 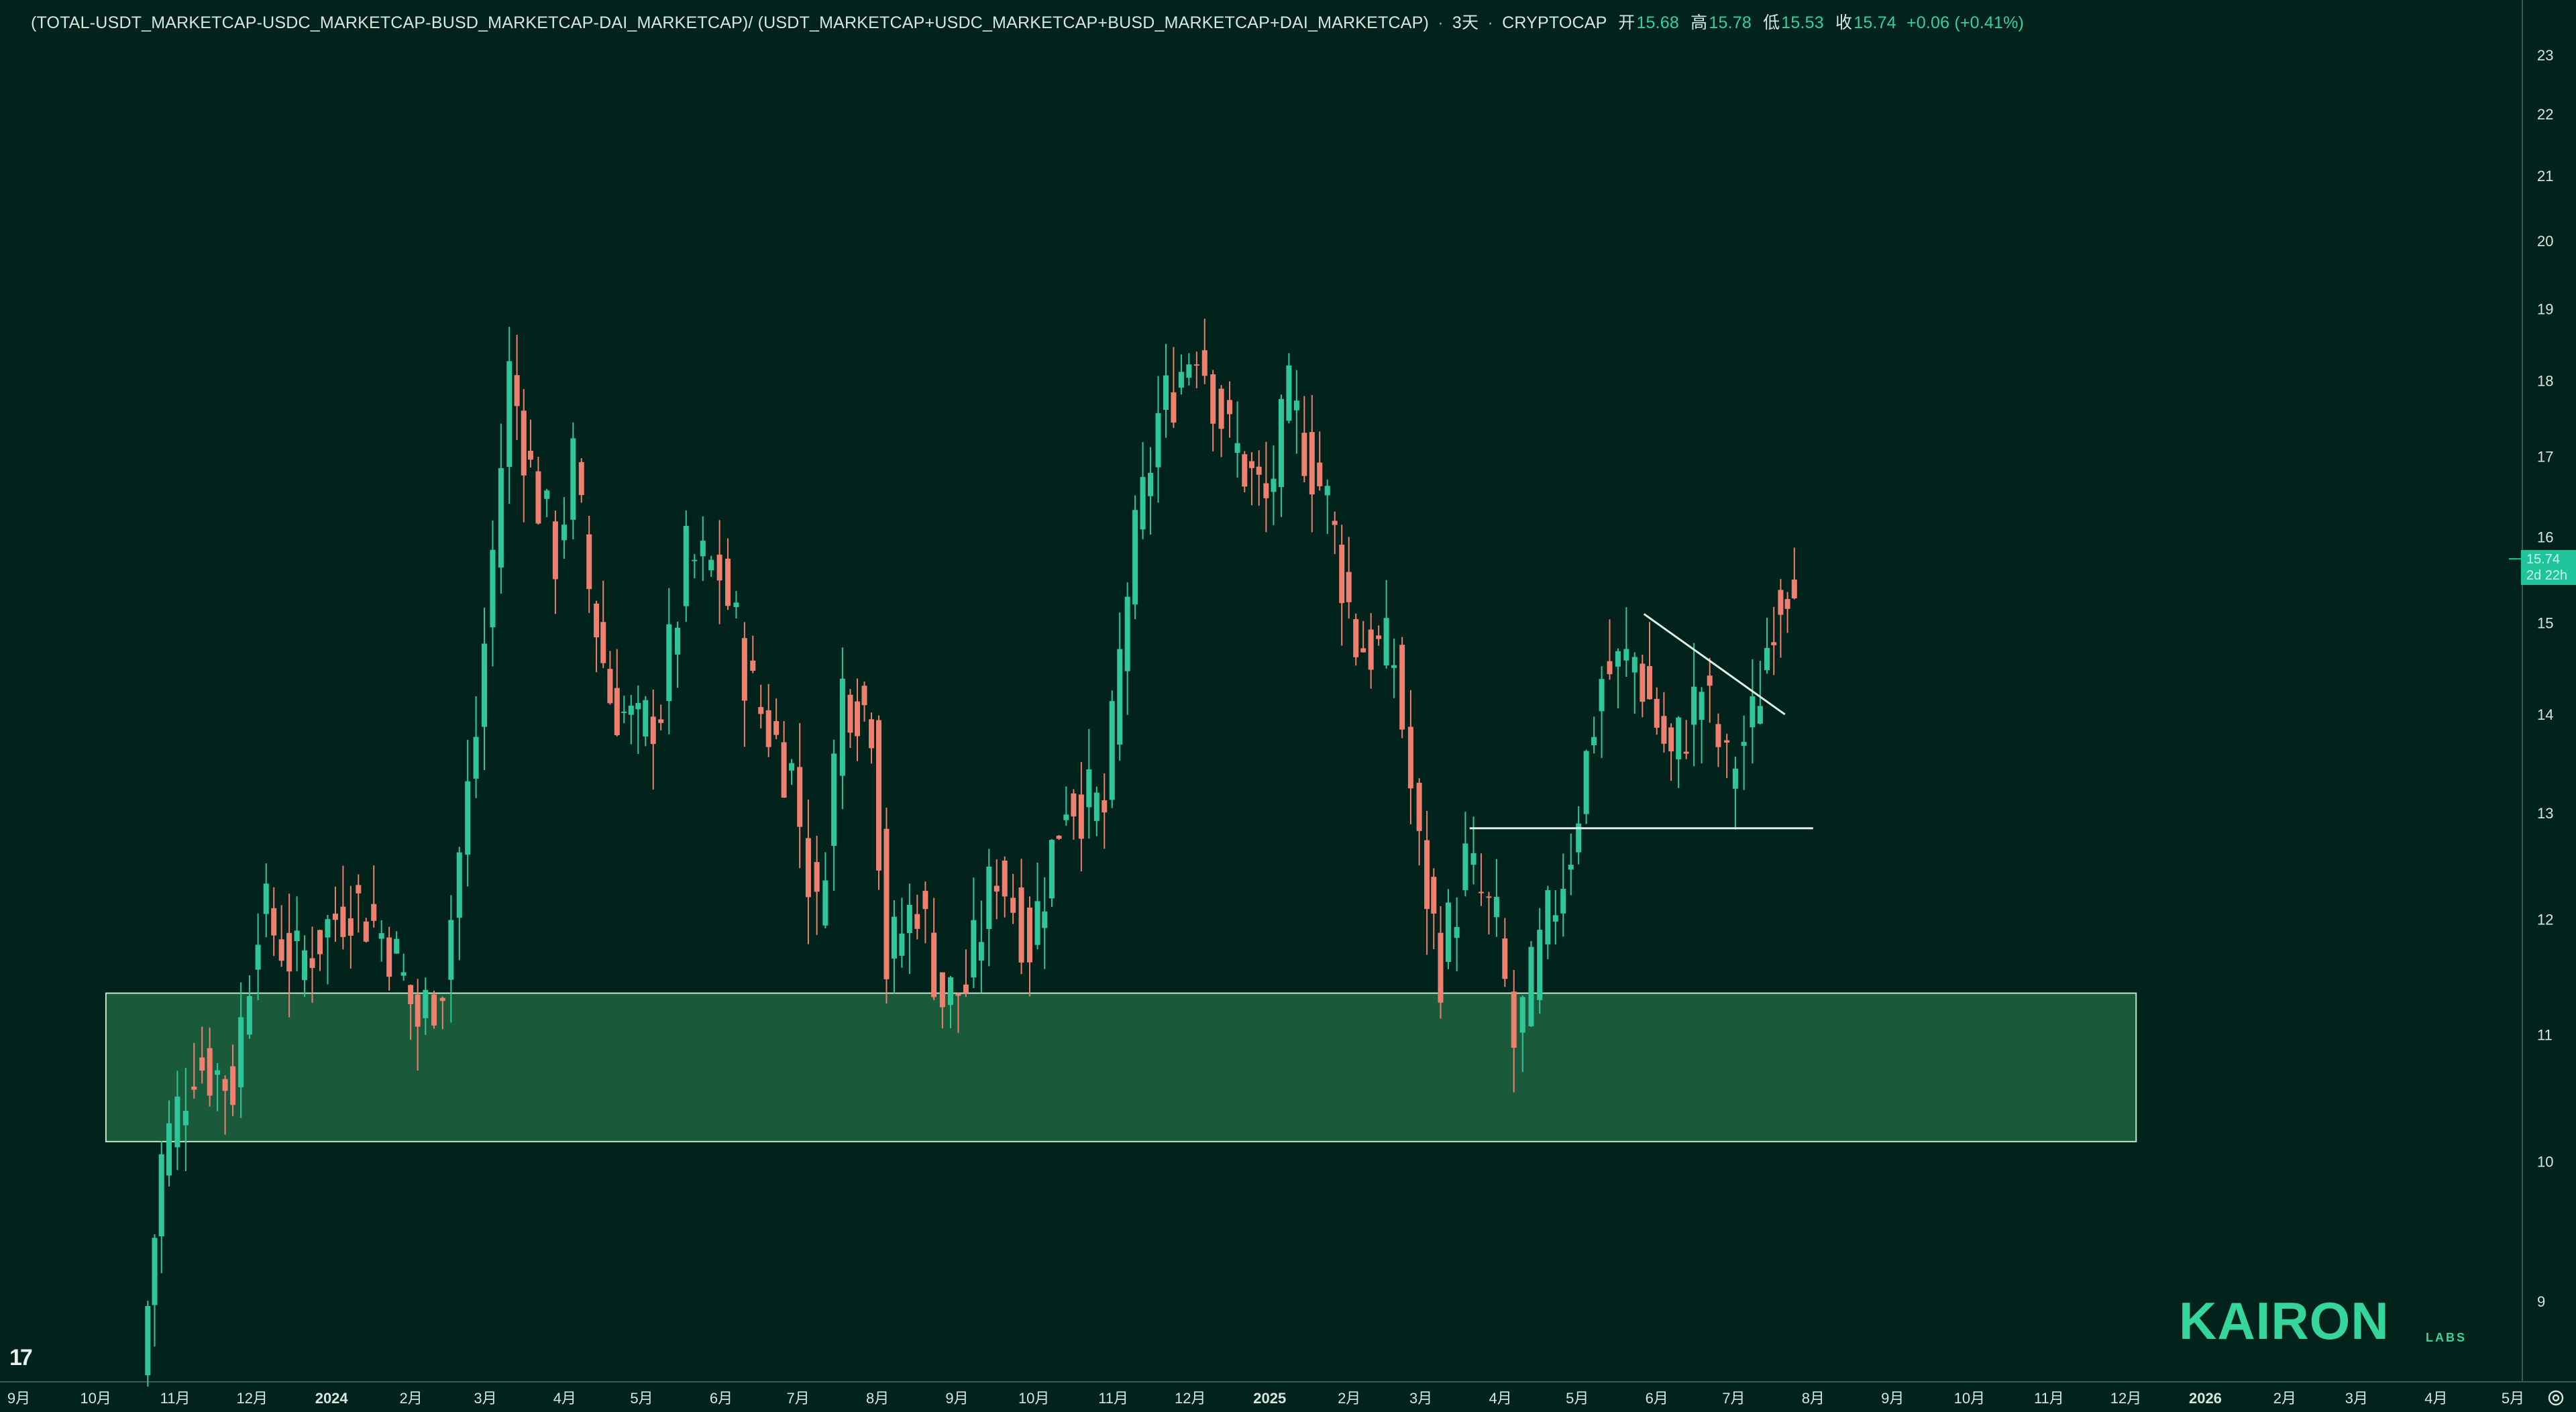 I want to click on interval-label: 3天, so click(x=1465, y=22).